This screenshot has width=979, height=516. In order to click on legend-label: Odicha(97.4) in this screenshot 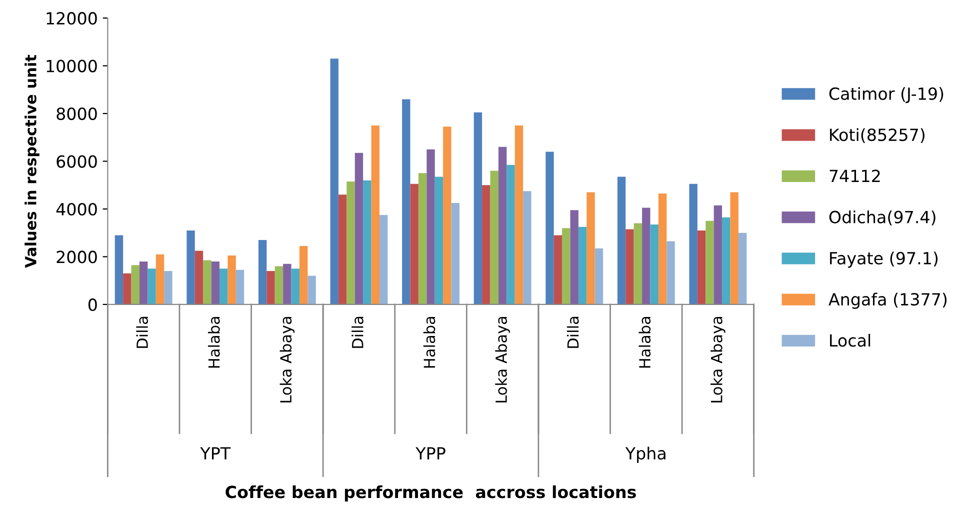, I will do `click(882, 218)`.